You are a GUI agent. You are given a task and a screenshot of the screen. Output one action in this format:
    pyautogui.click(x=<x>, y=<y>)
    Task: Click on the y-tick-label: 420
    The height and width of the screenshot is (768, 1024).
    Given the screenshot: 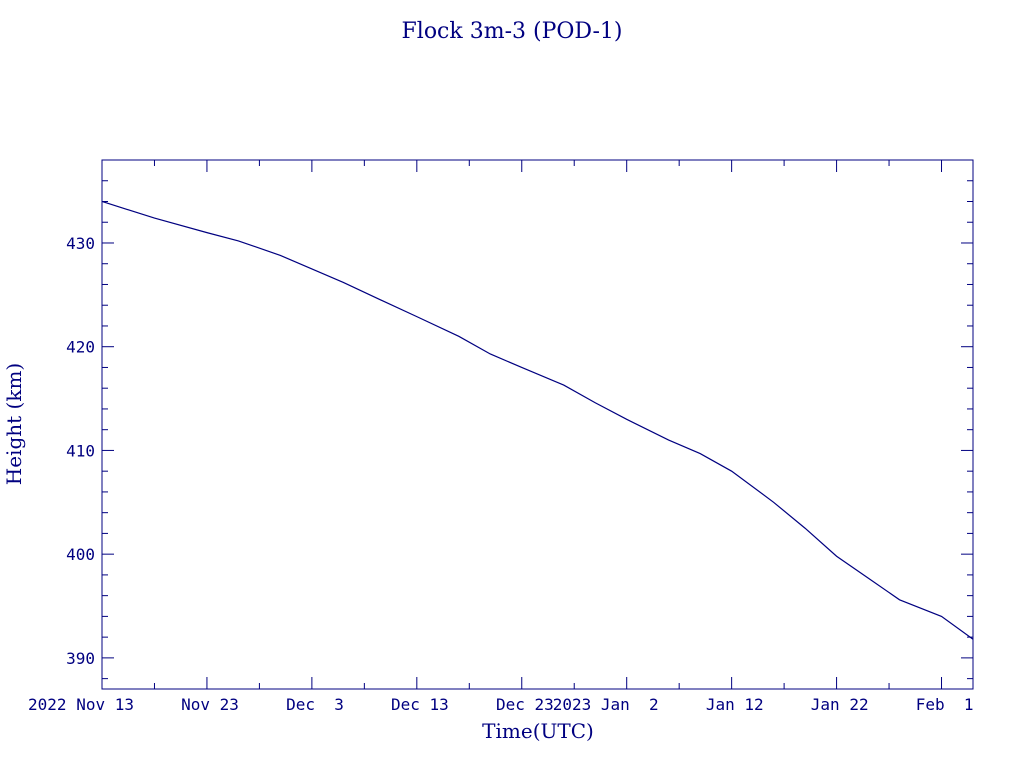 What is the action you would take?
    pyautogui.click(x=80, y=347)
    